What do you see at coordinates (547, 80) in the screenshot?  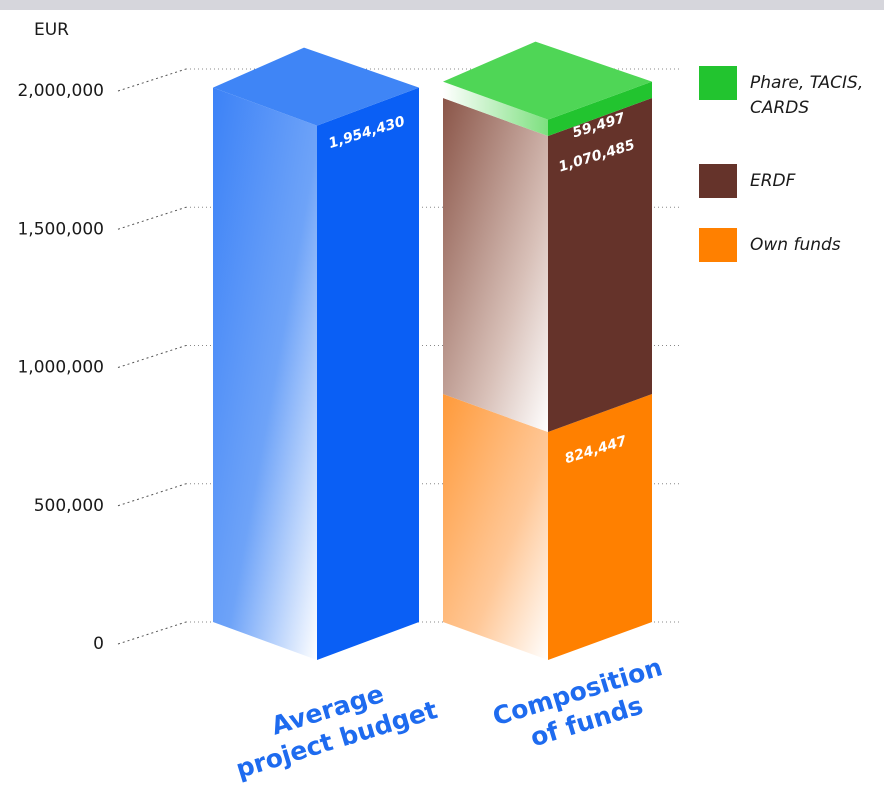 I see `bar-composition-top` at bounding box center [547, 80].